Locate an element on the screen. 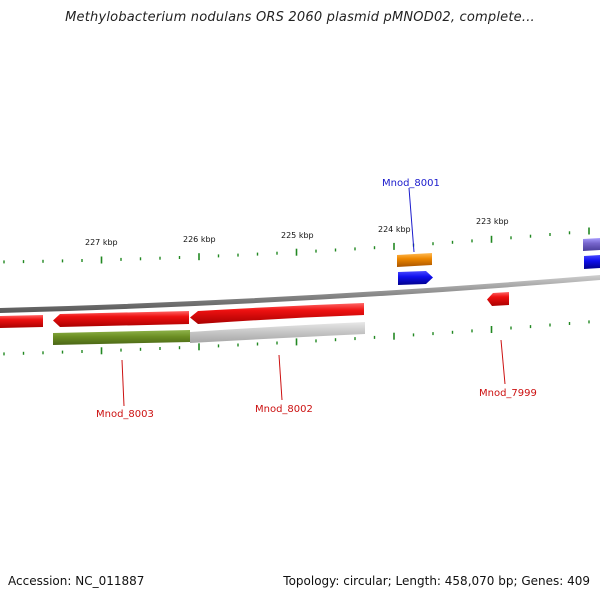 The image size is (600, 600). scale-label-227kbp: 227 kbp is located at coordinates (101, 242).